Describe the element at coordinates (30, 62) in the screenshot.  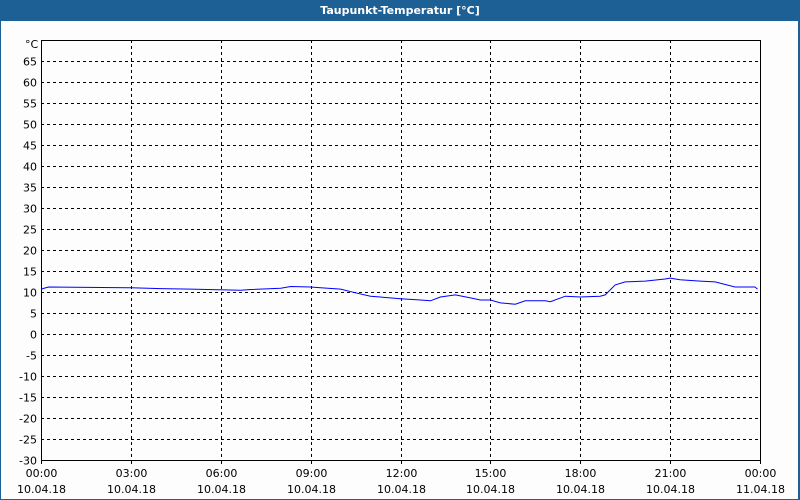
I see `y-tick-label: 65` at that location.